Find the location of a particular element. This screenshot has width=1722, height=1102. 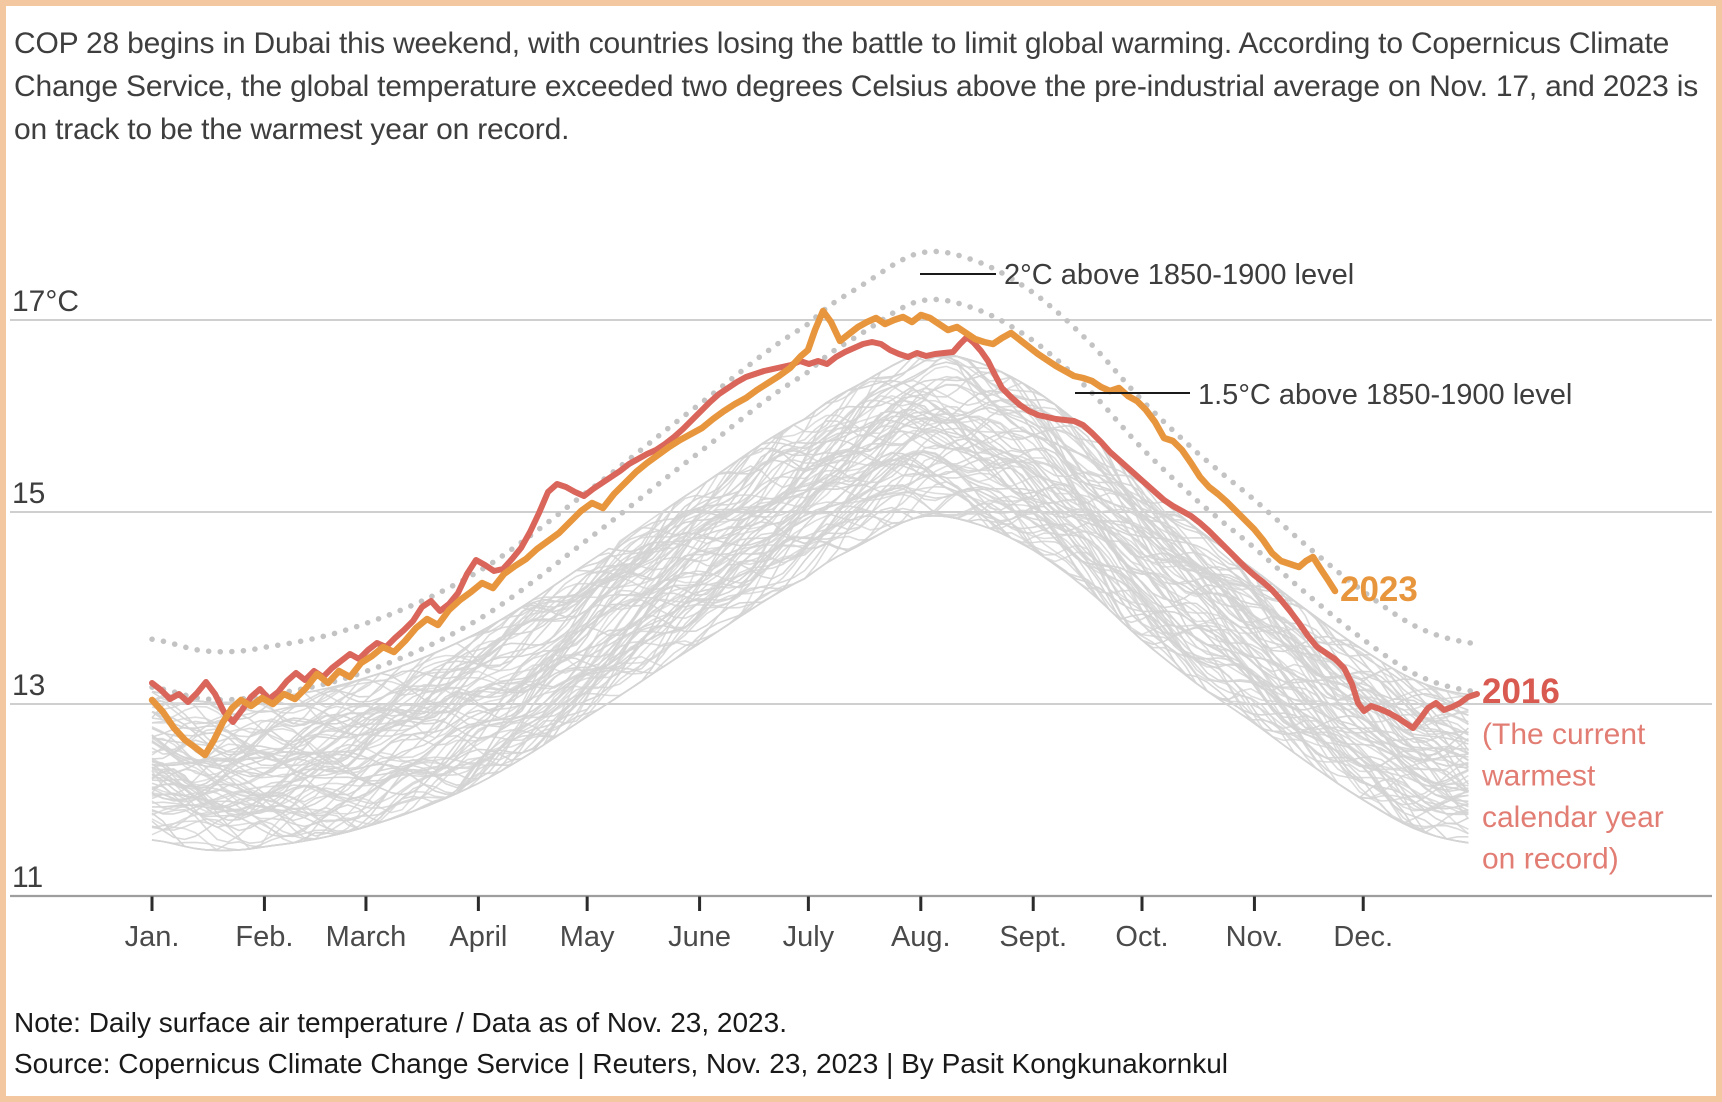

x-axis-month-label: Dec. is located at coordinates (1363, 937).